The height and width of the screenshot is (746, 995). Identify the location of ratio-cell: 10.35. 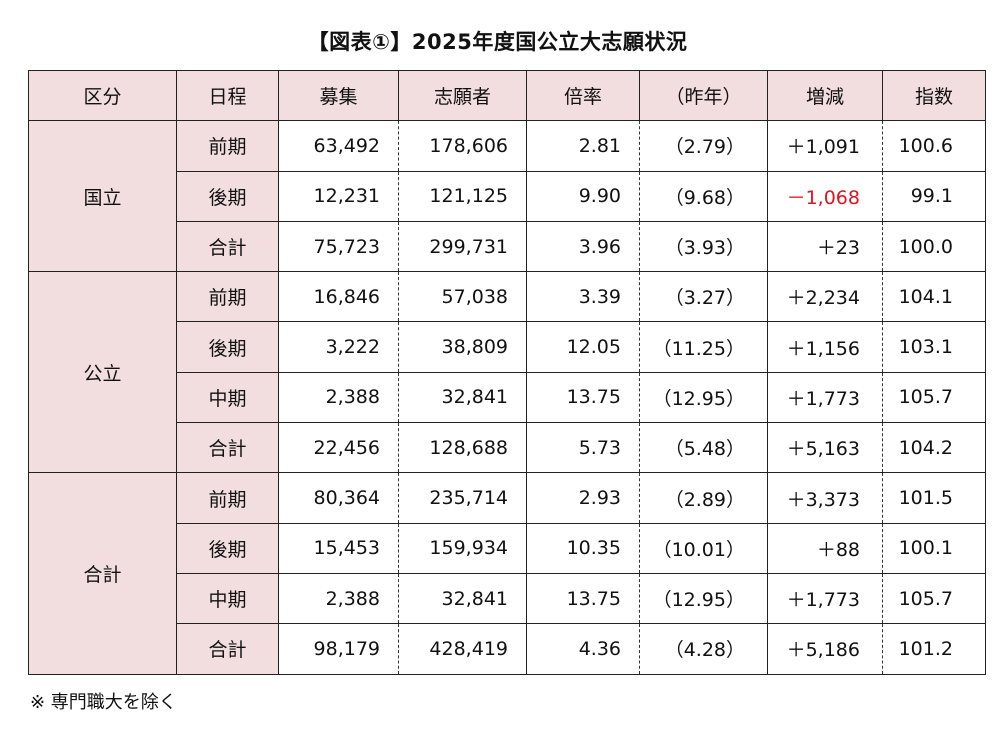
(583, 548).